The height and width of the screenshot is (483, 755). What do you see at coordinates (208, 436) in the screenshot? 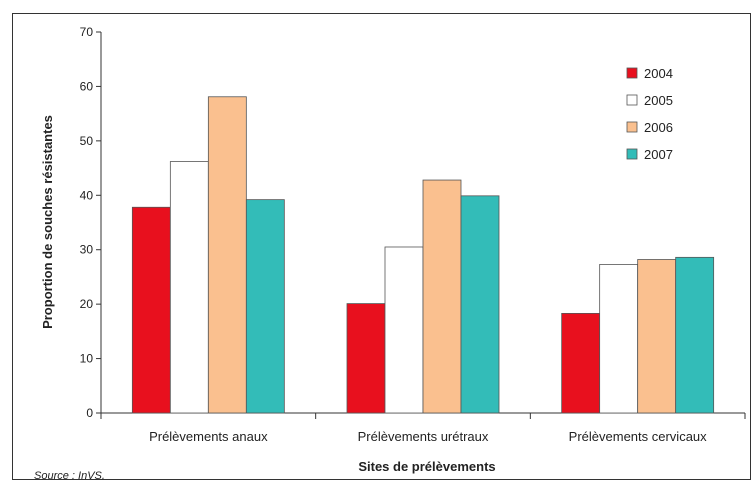
I see `x-category-label: Prélèvements anaux` at bounding box center [208, 436].